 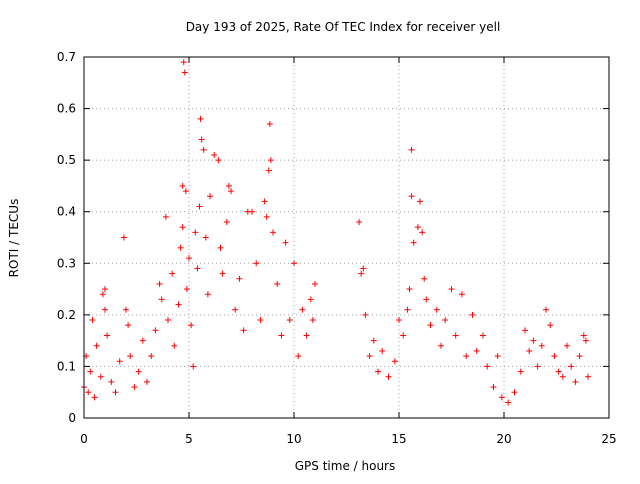 I want to click on y-tick-label: 0.5, so click(x=66, y=160).